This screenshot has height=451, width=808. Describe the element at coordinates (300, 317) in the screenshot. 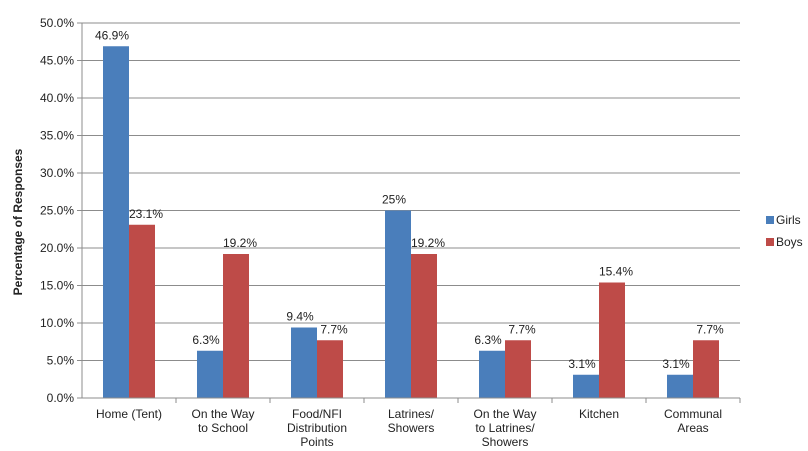

I see `data-label-girls: 9.4%` at that location.